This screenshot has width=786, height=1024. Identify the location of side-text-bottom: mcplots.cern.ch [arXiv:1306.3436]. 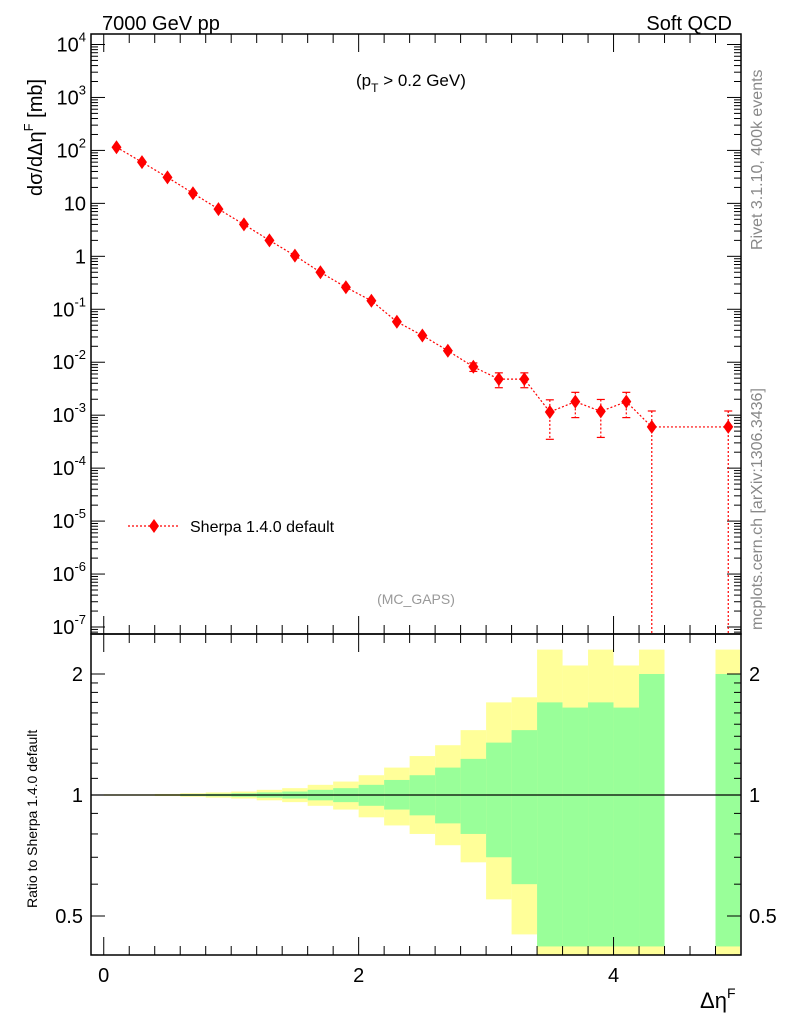
(757, 509).